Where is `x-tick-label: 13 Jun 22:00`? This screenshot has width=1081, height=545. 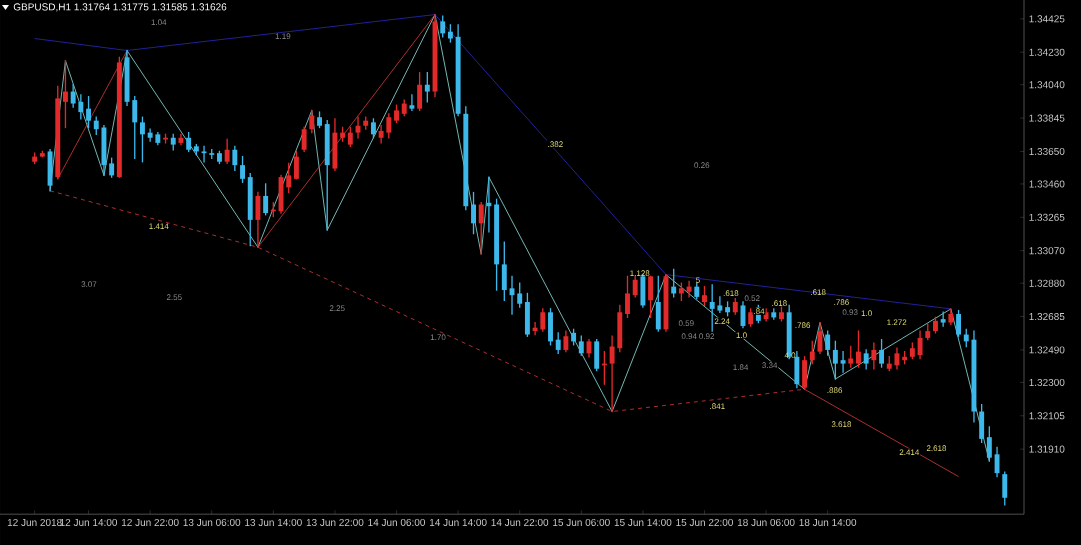 x-tick-label: 13 Jun 22:00 is located at coordinates (335, 522).